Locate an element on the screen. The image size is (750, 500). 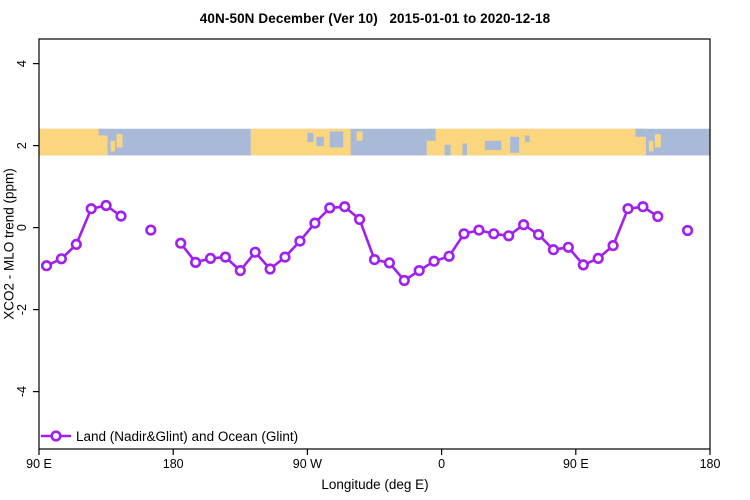
map-band is located at coordinates (374, 142).